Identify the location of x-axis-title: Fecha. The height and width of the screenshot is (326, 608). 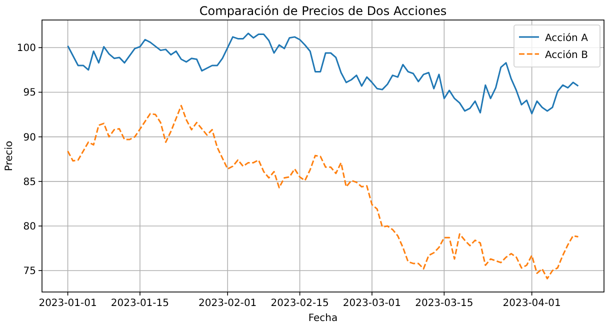
(323, 318).